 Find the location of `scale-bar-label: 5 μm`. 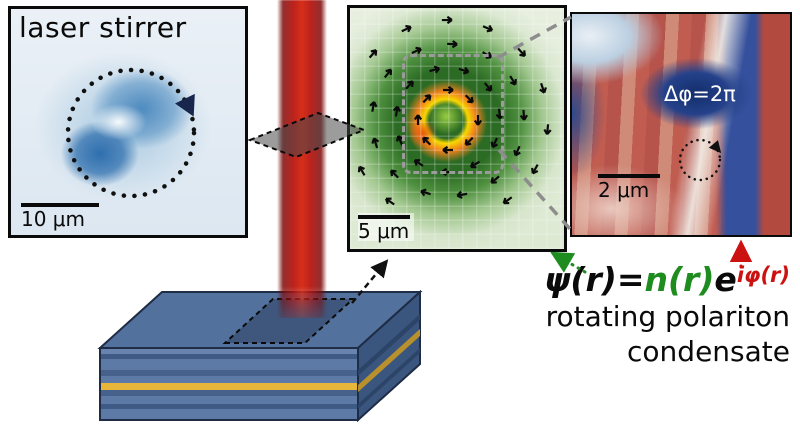

scale-bar-label: 5 μm is located at coordinates (384, 231).